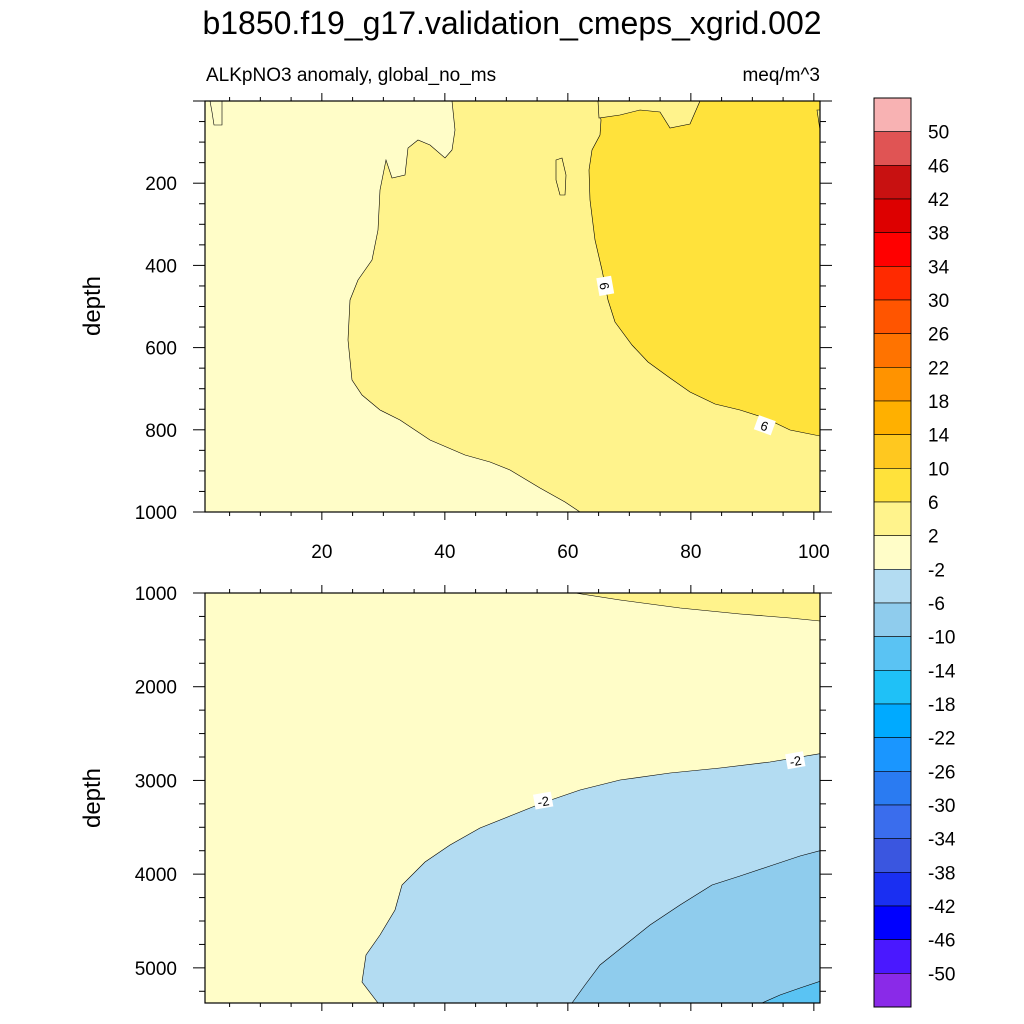 The image size is (1024, 1024). What do you see at coordinates (351, 75) in the screenshot?
I see `left-subtitle: ALKpNO3 anomaly, global_no_ms` at bounding box center [351, 75].